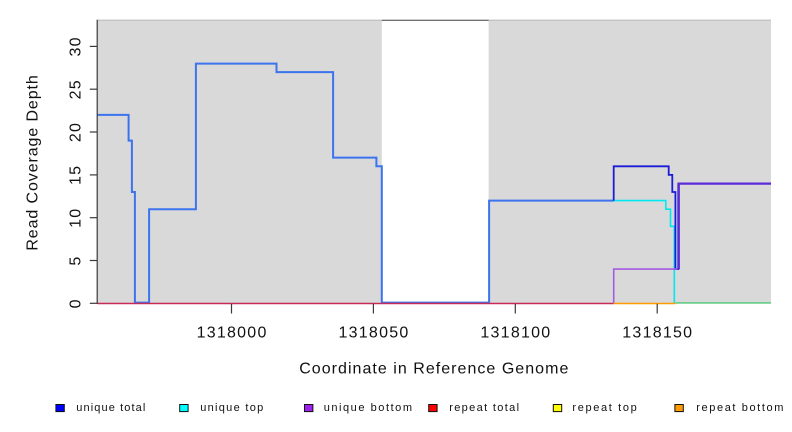 The image size is (792, 432). Describe the element at coordinates (33, 162) in the screenshot. I see `svg-text: Read Coverage Depth` at that location.